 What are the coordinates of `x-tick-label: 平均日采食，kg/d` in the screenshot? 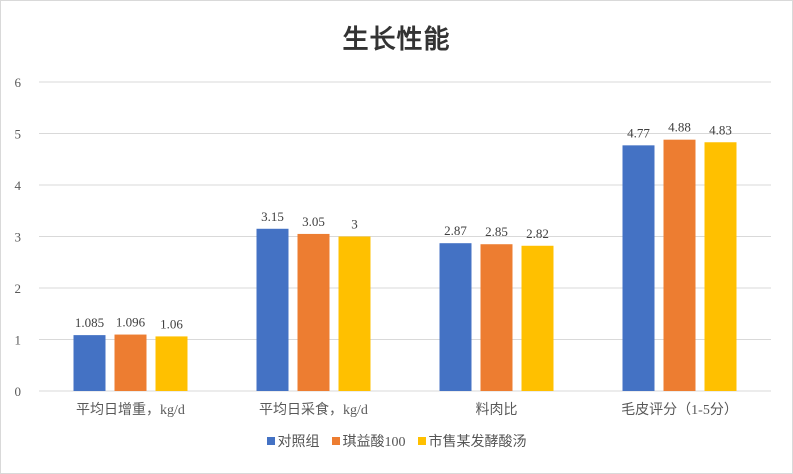 It's located at (313, 409).